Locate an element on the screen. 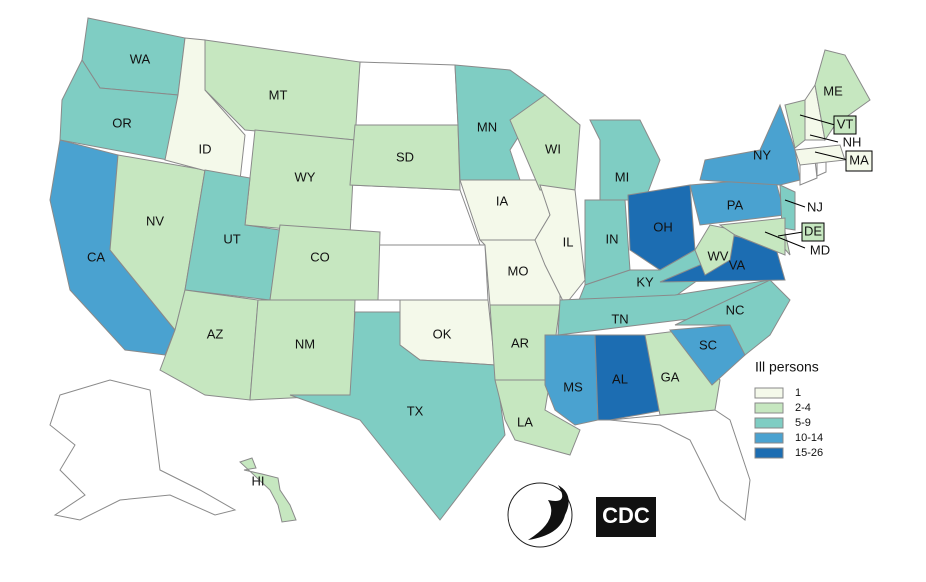  state-label: MD is located at coordinates (820, 249).